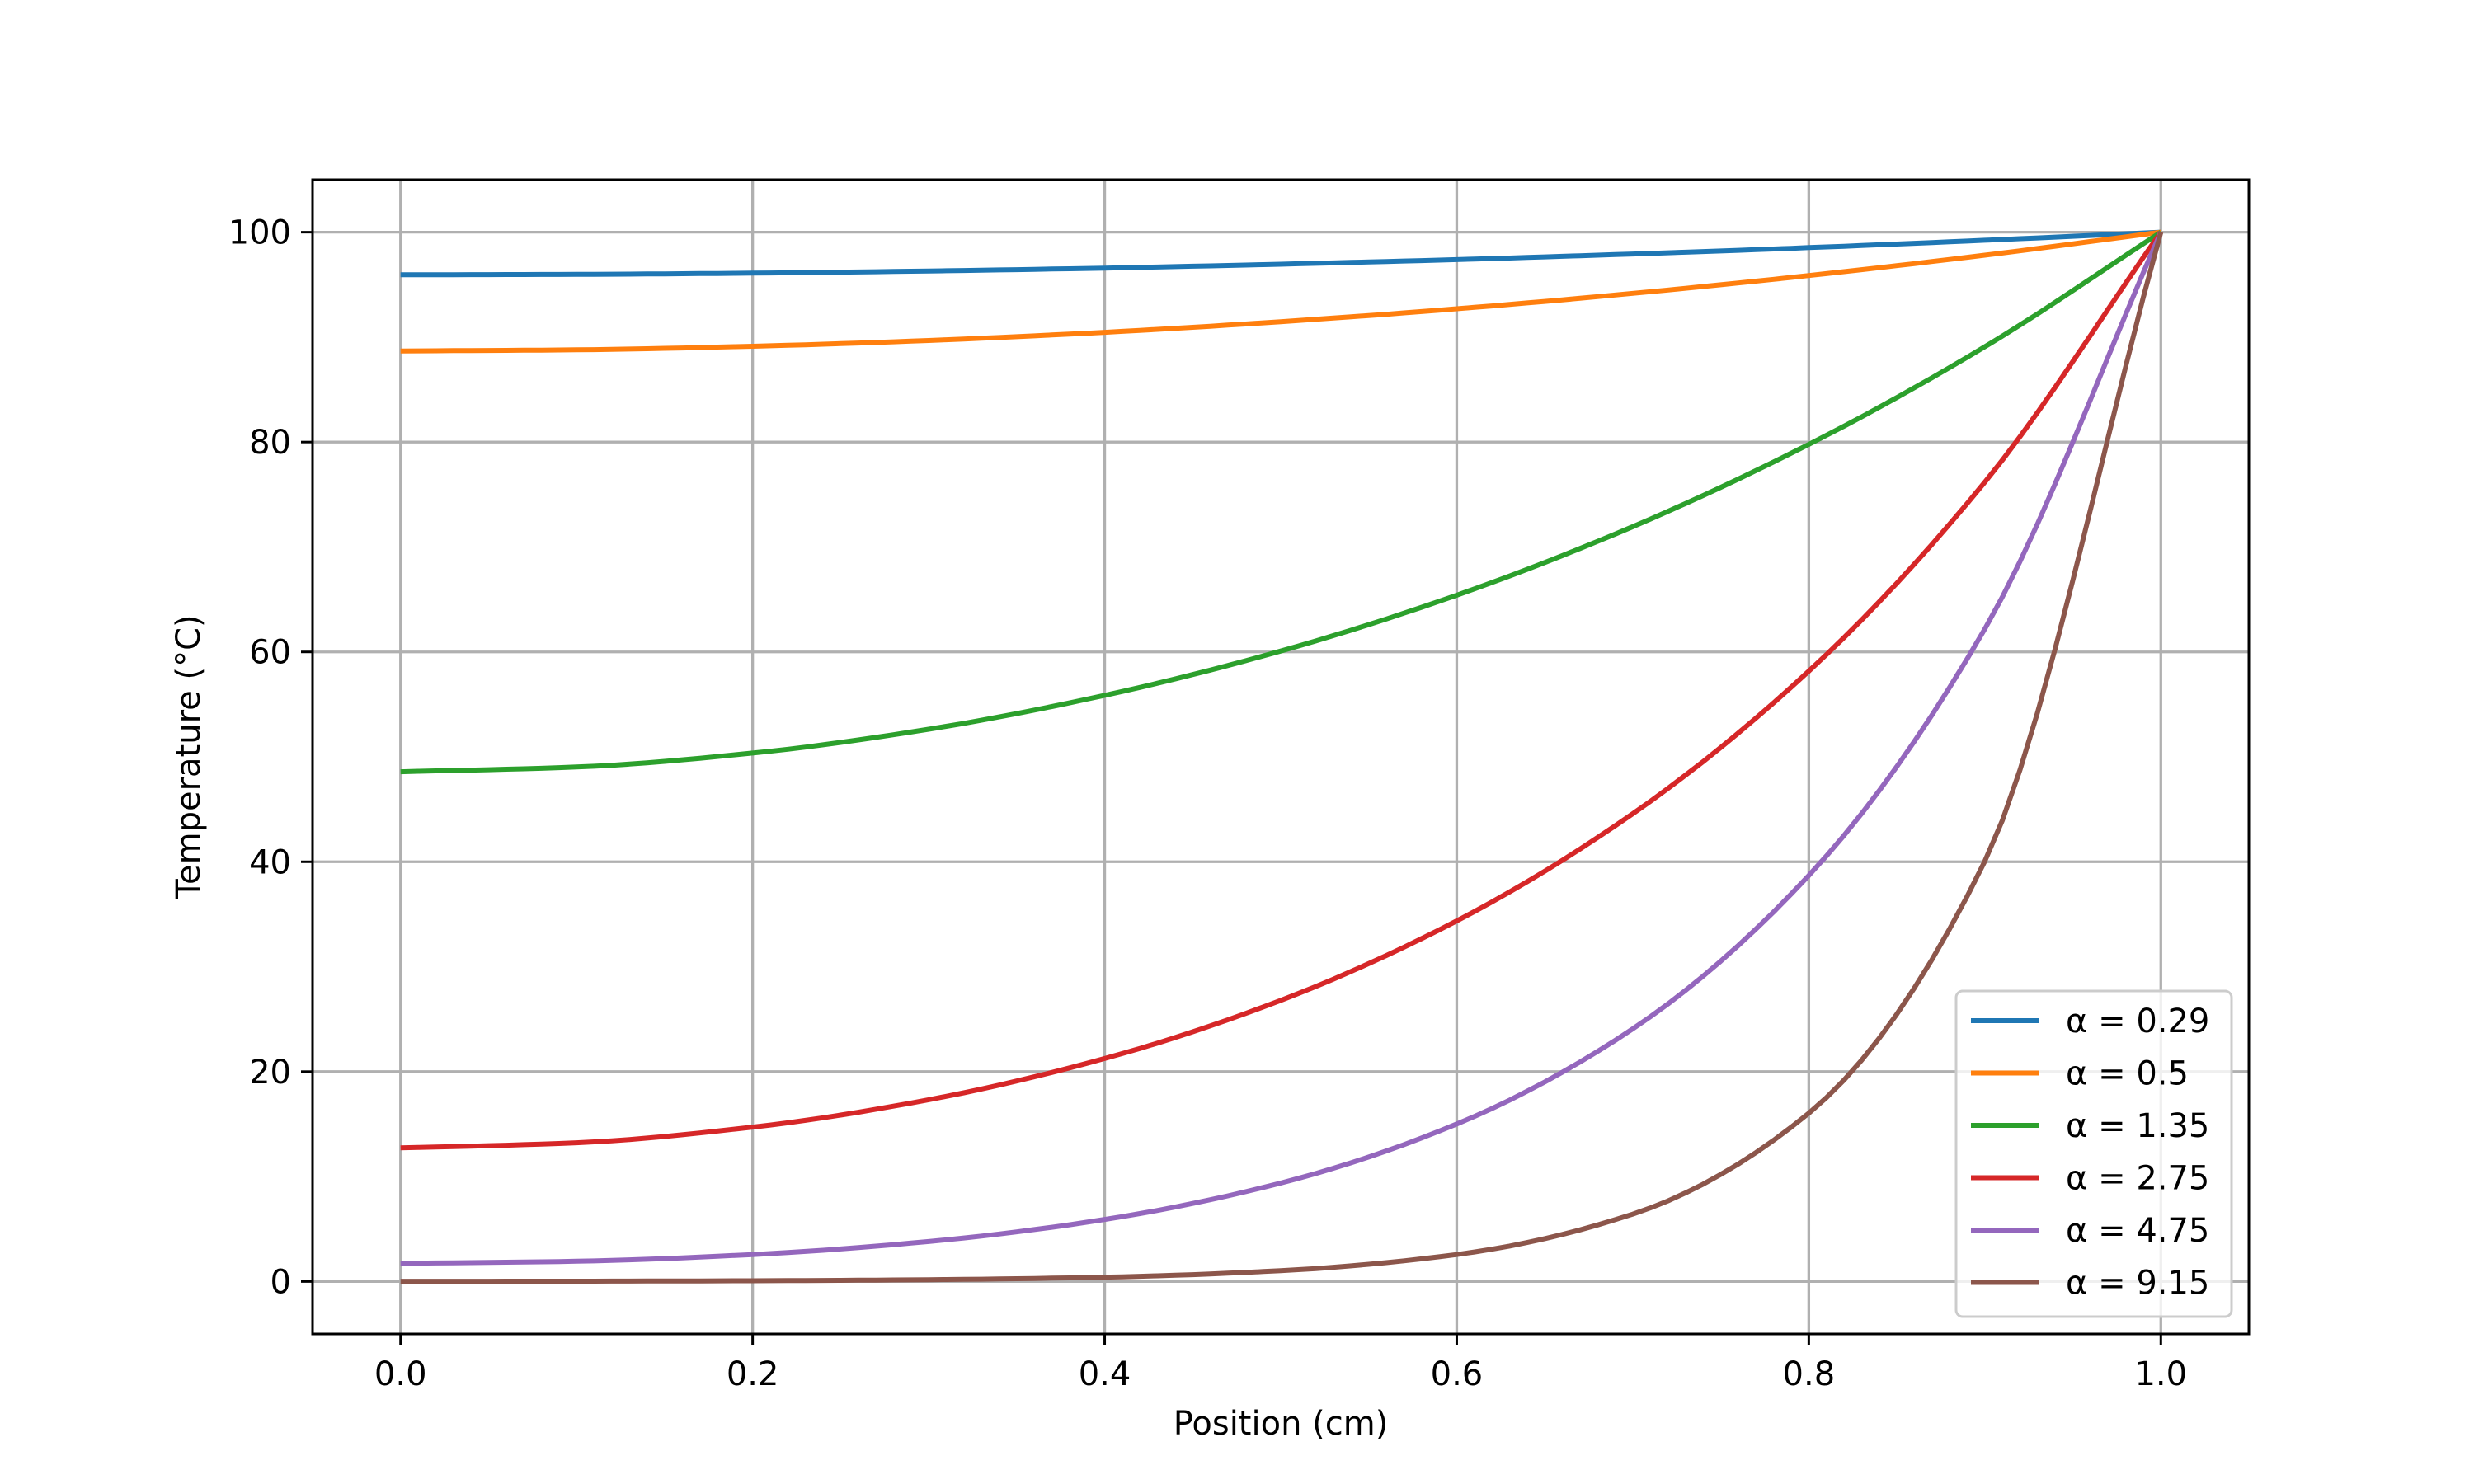 The height and width of the screenshot is (1484, 2474). I want to click on legend-label: α = 9.15, so click(2137, 1284).